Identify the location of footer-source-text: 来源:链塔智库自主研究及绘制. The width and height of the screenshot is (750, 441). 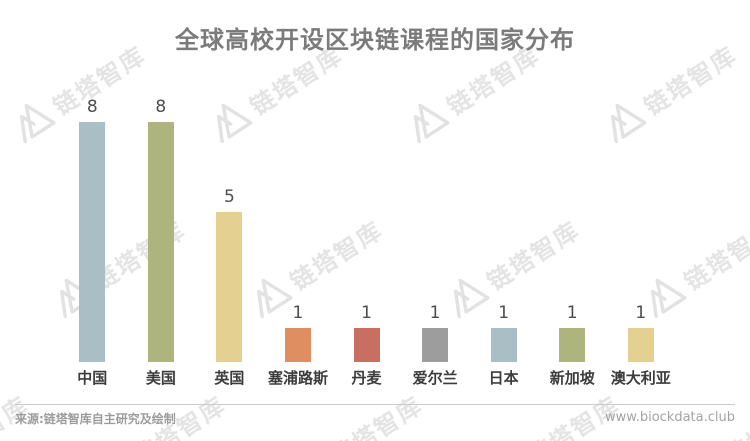
(95, 419).